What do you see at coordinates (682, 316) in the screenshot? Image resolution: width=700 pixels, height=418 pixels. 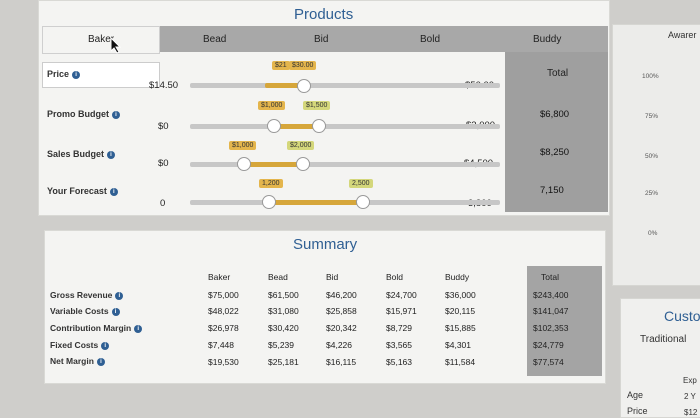 I see `customer-title: Custo` at bounding box center [682, 316].